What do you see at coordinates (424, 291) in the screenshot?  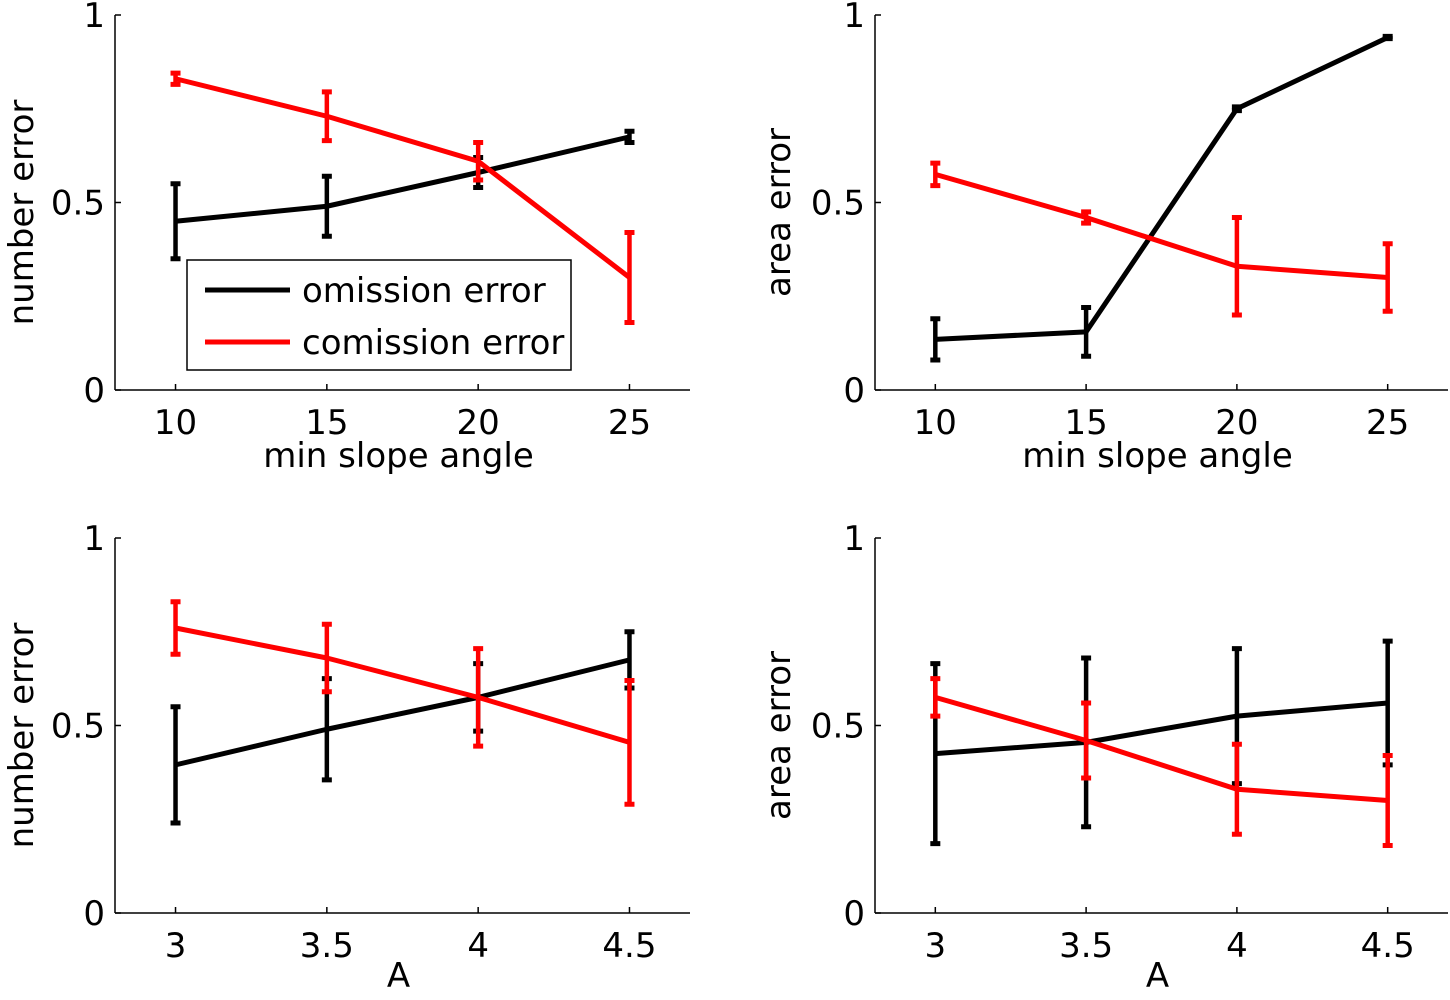 I see `legend-label: omission error` at bounding box center [424, 291].